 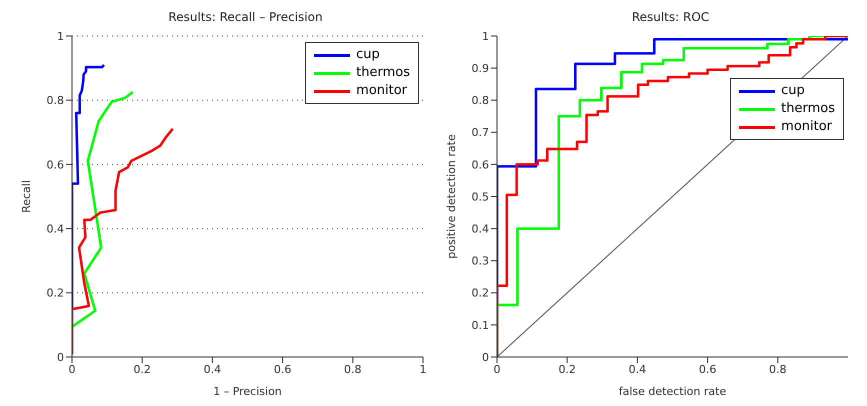 I want to click on x-tick-label: 1, so click(x=423, y=369).